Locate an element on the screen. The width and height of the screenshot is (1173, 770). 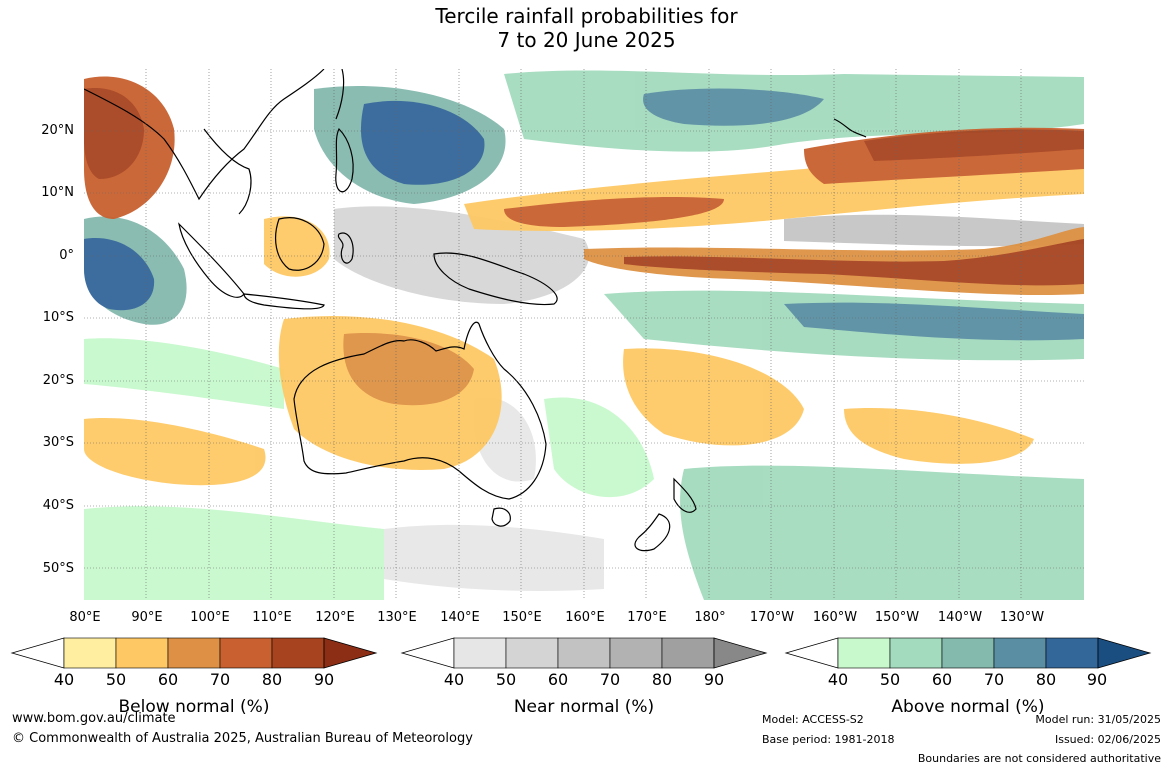
below-region-borneo is located at coordinates (297, 246).